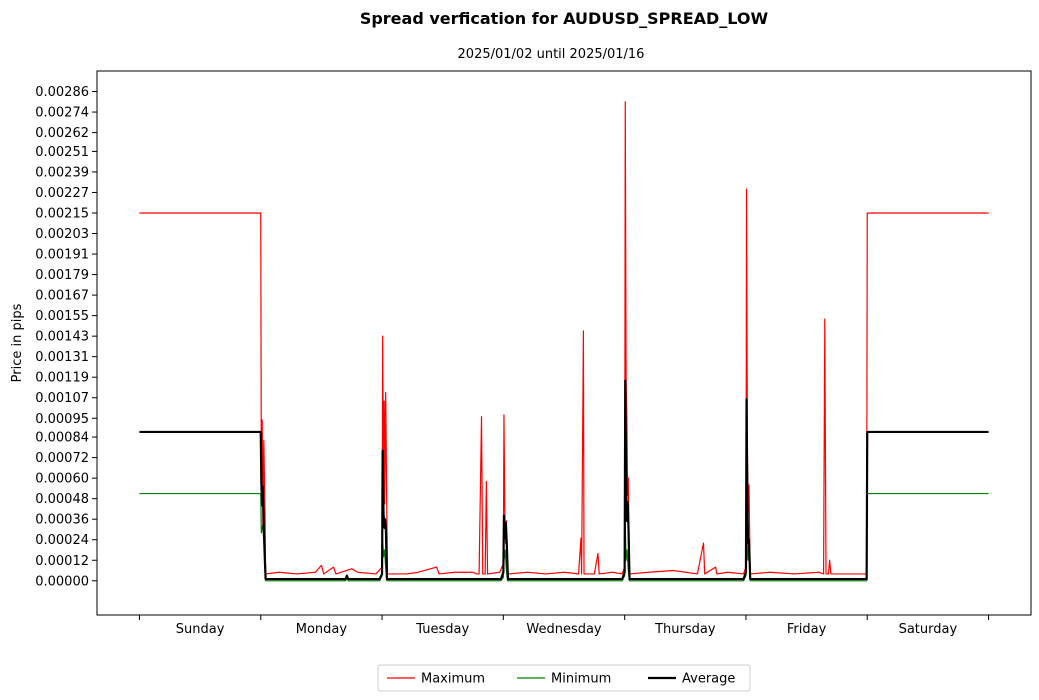  I want to click on x-tick-label-friday: Friday, so click(807, 629).